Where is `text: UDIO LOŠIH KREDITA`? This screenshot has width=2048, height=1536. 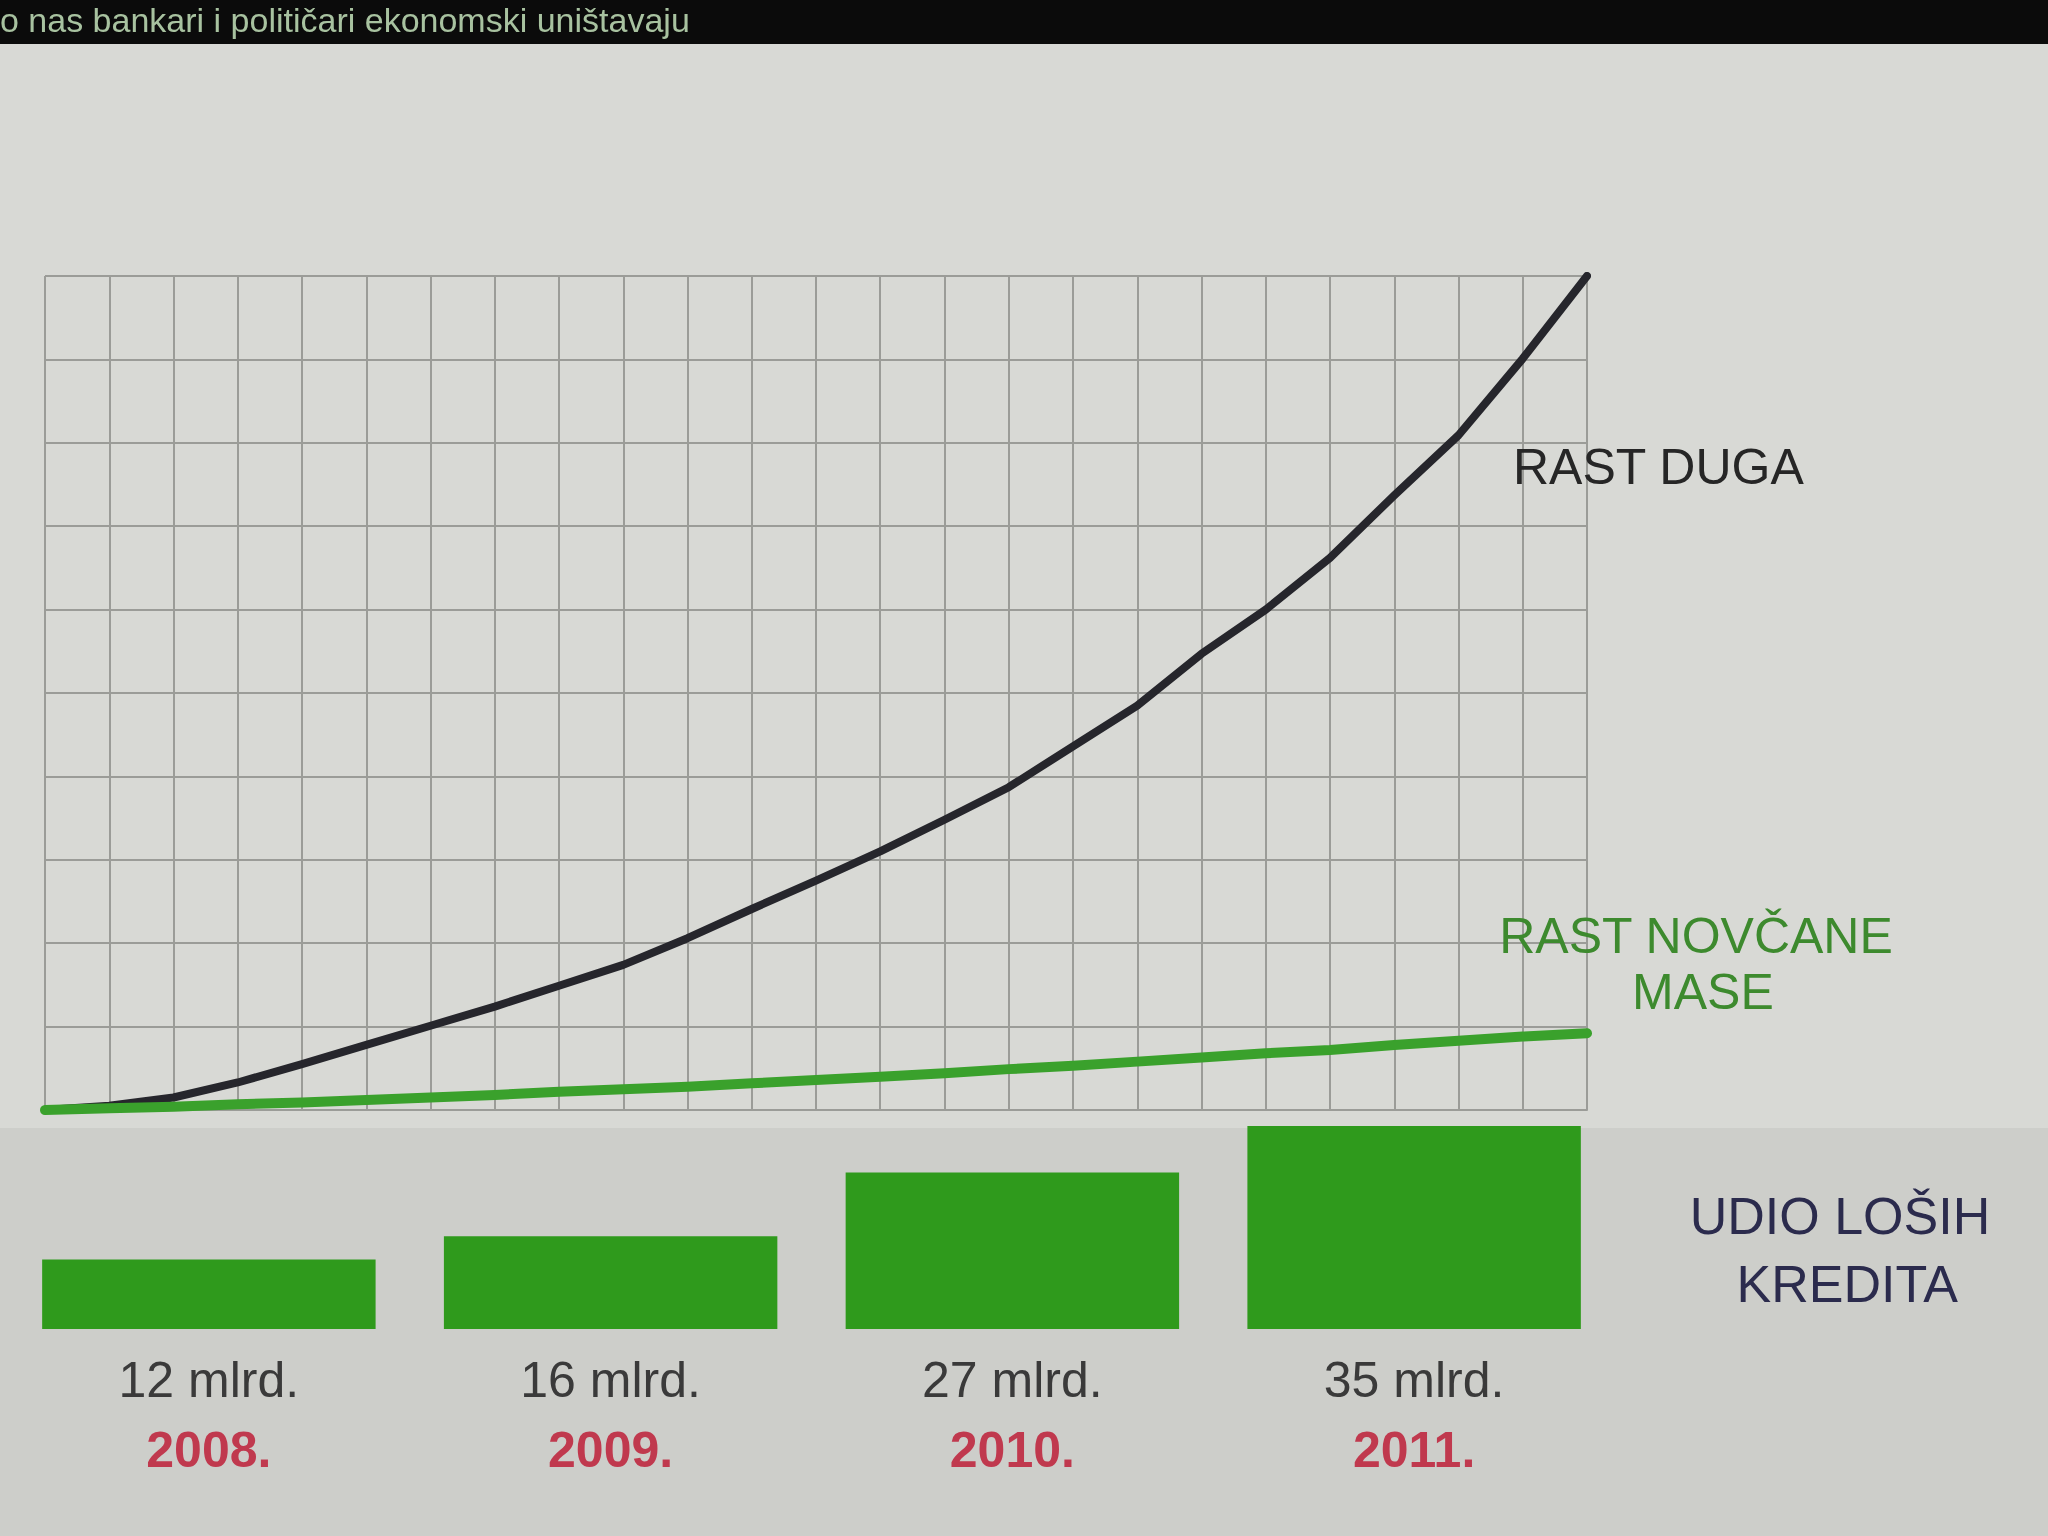
text: UDIO LOŠIH KREDITA is located at coordinates (1840, 1250).